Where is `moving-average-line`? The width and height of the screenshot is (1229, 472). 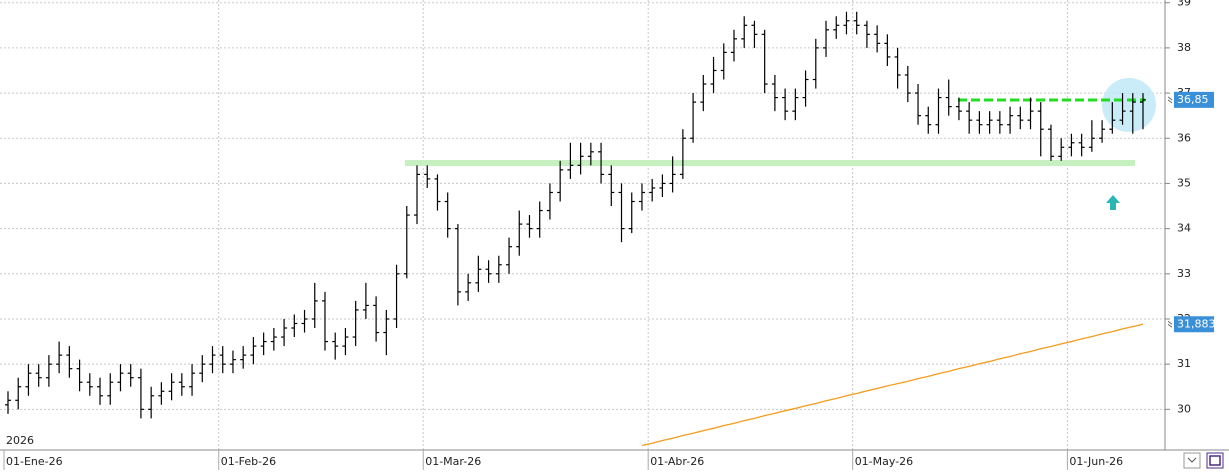 moving-average-line is located at coordinates (892, 385).